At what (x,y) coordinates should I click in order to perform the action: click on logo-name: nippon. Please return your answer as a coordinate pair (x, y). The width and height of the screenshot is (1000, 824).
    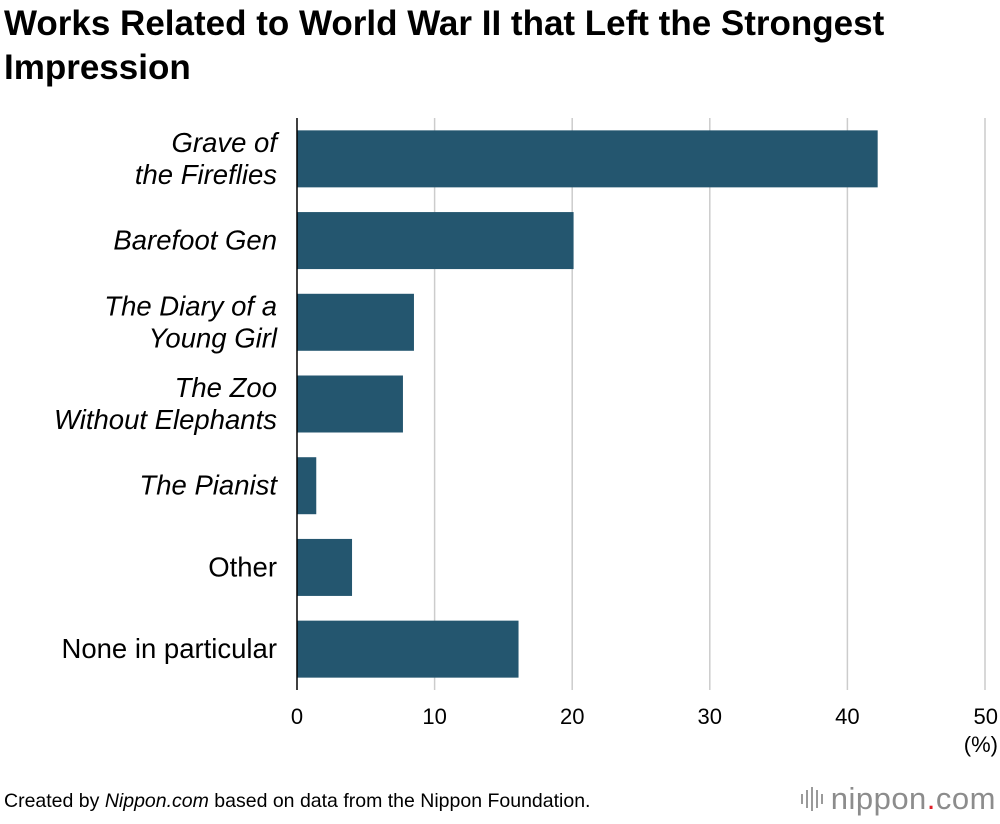
    Looking at the image, I should click on (878, 798).